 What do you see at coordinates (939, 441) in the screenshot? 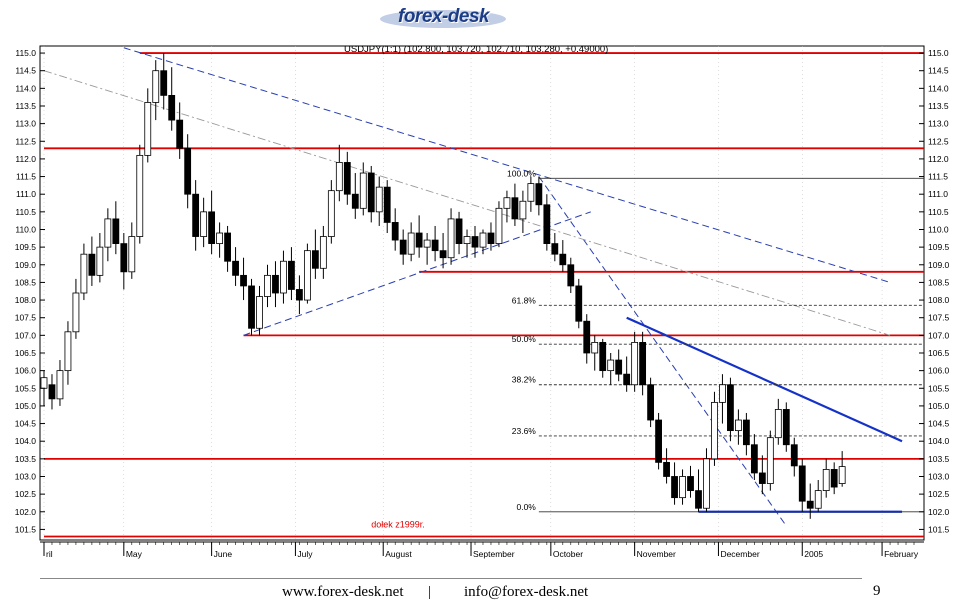
I see `y-tick-label-right: 104.0` at bounding box center [939, 441].